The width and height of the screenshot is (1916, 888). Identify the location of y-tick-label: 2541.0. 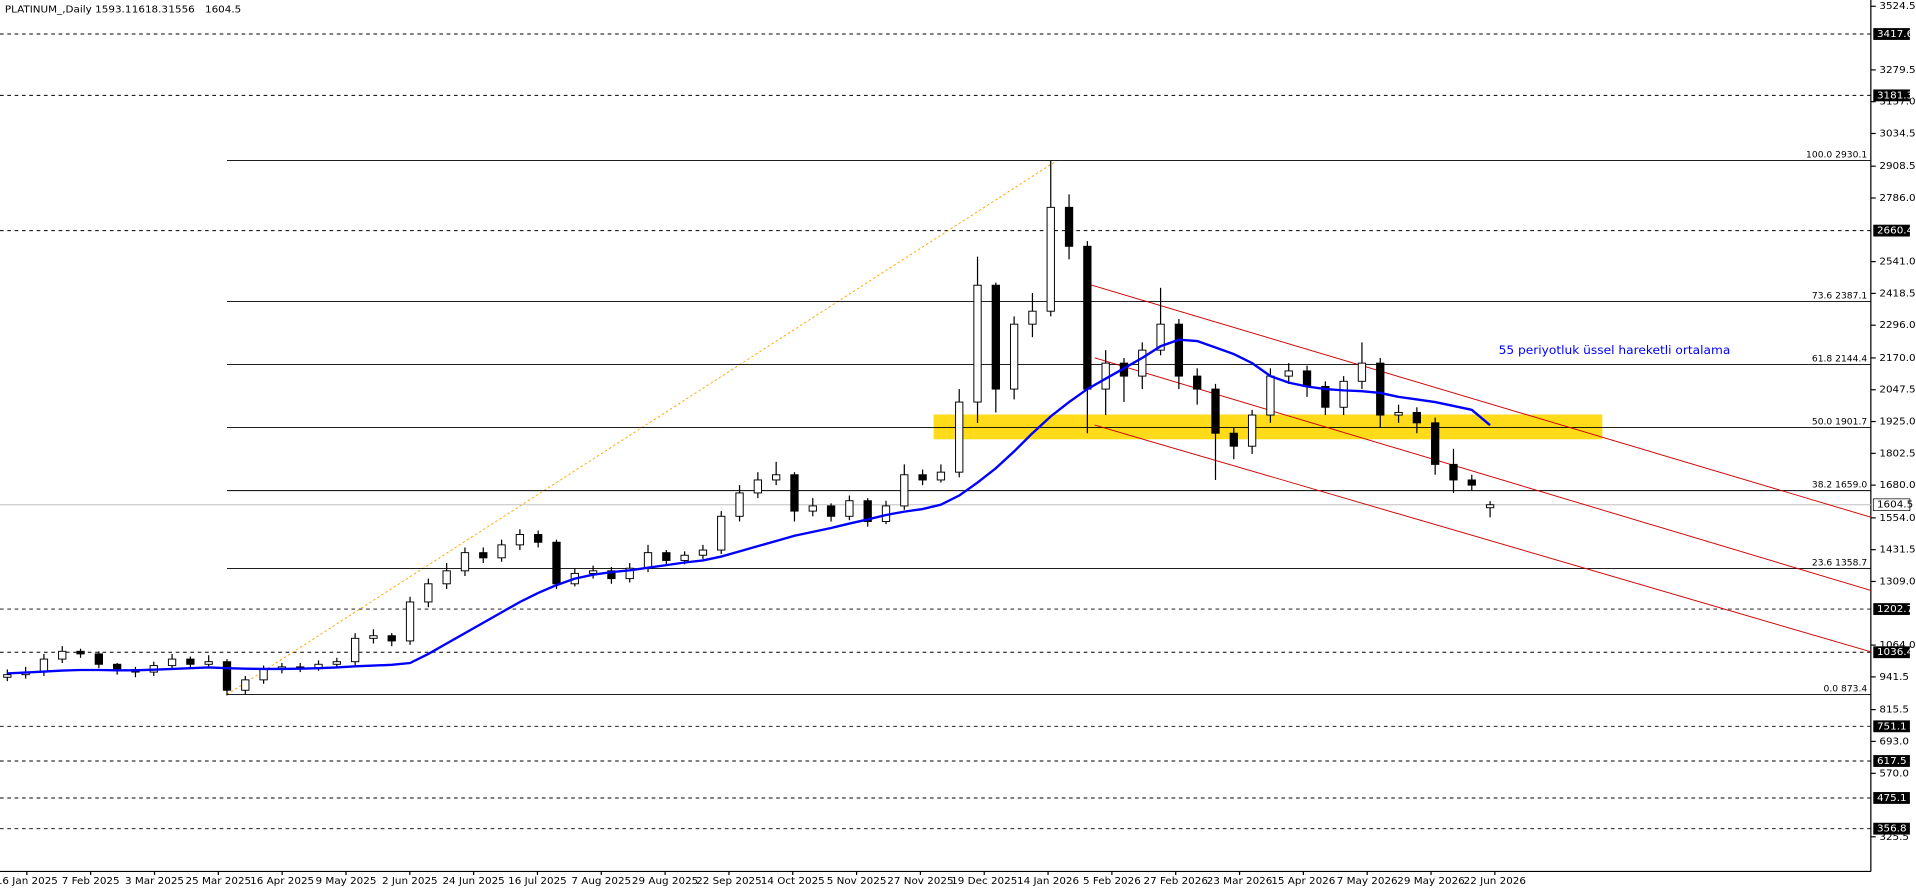
(1897, 262).